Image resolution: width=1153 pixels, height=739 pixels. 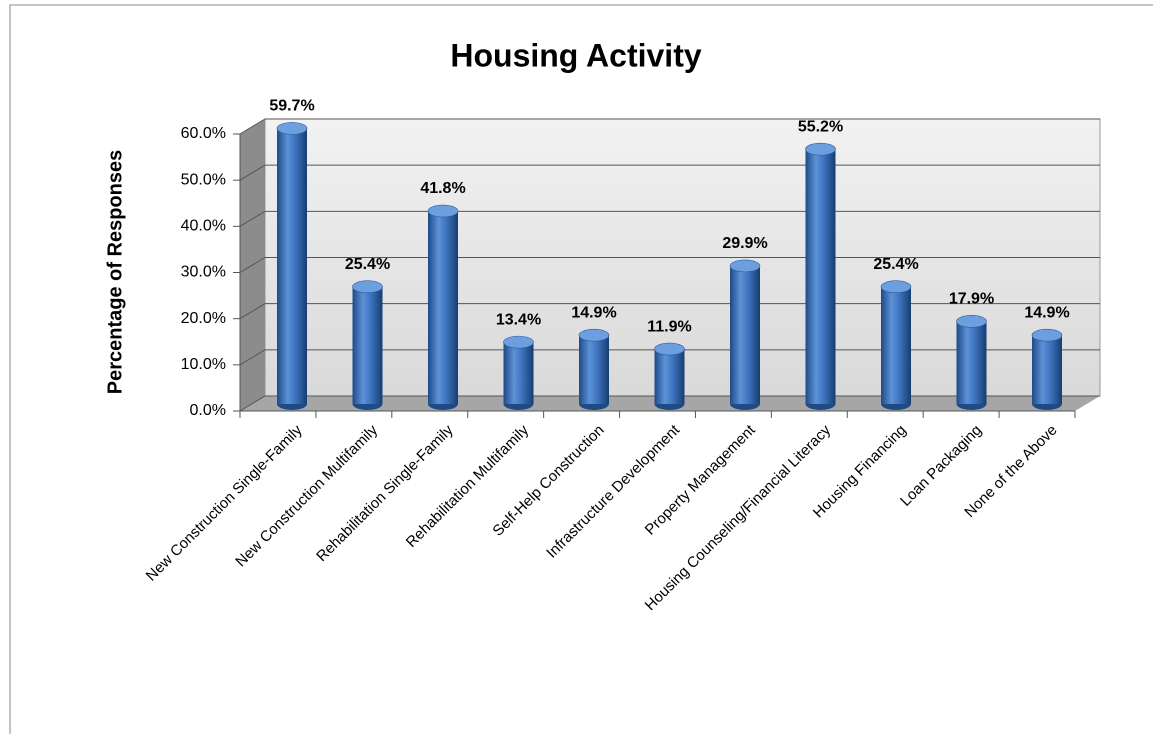 What do you see at coordinates (669, 326) in the screenshot?
I see `data-label: 11.9%` at bounding box center [669, 326].